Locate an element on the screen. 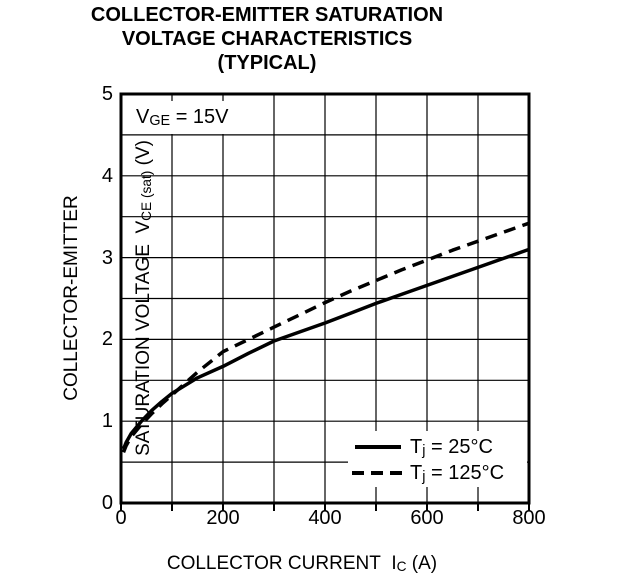 The height and width of the screenshot is (586, 640). y-tick-label: 3 is located at coordinates (107, 257).